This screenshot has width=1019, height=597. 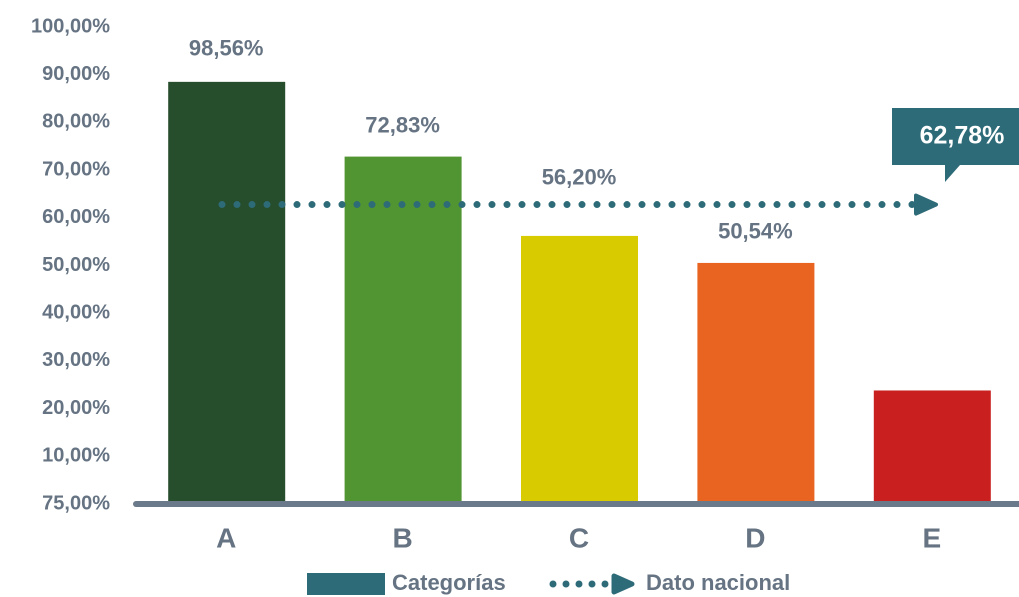 What do you see at coordinates (76, 217) in the screenshot?
I see `y-tick-label: 60,00%` at bounding box center [76, 217].